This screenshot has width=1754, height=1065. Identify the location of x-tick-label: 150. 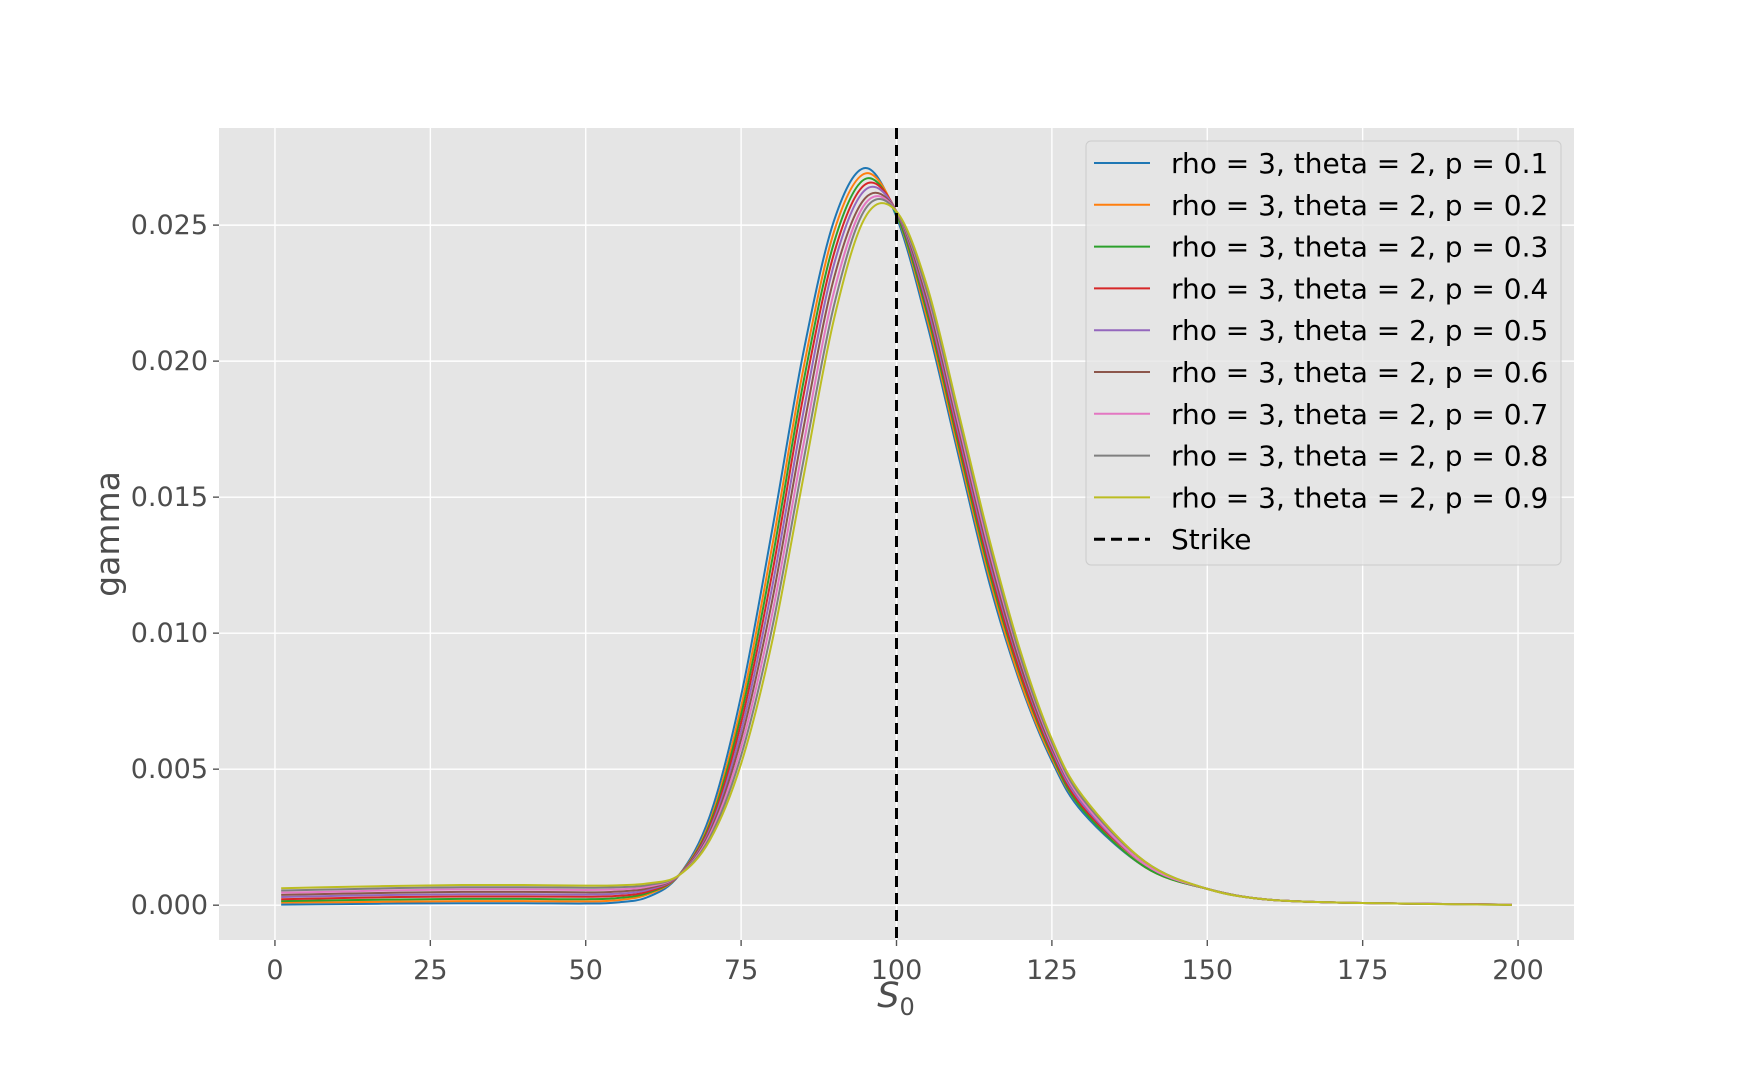
(1208, 970).